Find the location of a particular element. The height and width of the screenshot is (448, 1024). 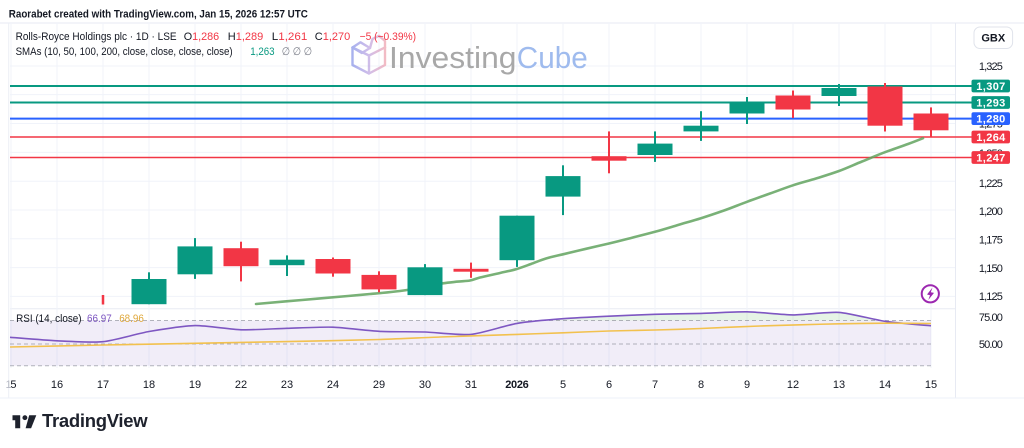

svg-text: 30 is located at coordinates (425, 385).